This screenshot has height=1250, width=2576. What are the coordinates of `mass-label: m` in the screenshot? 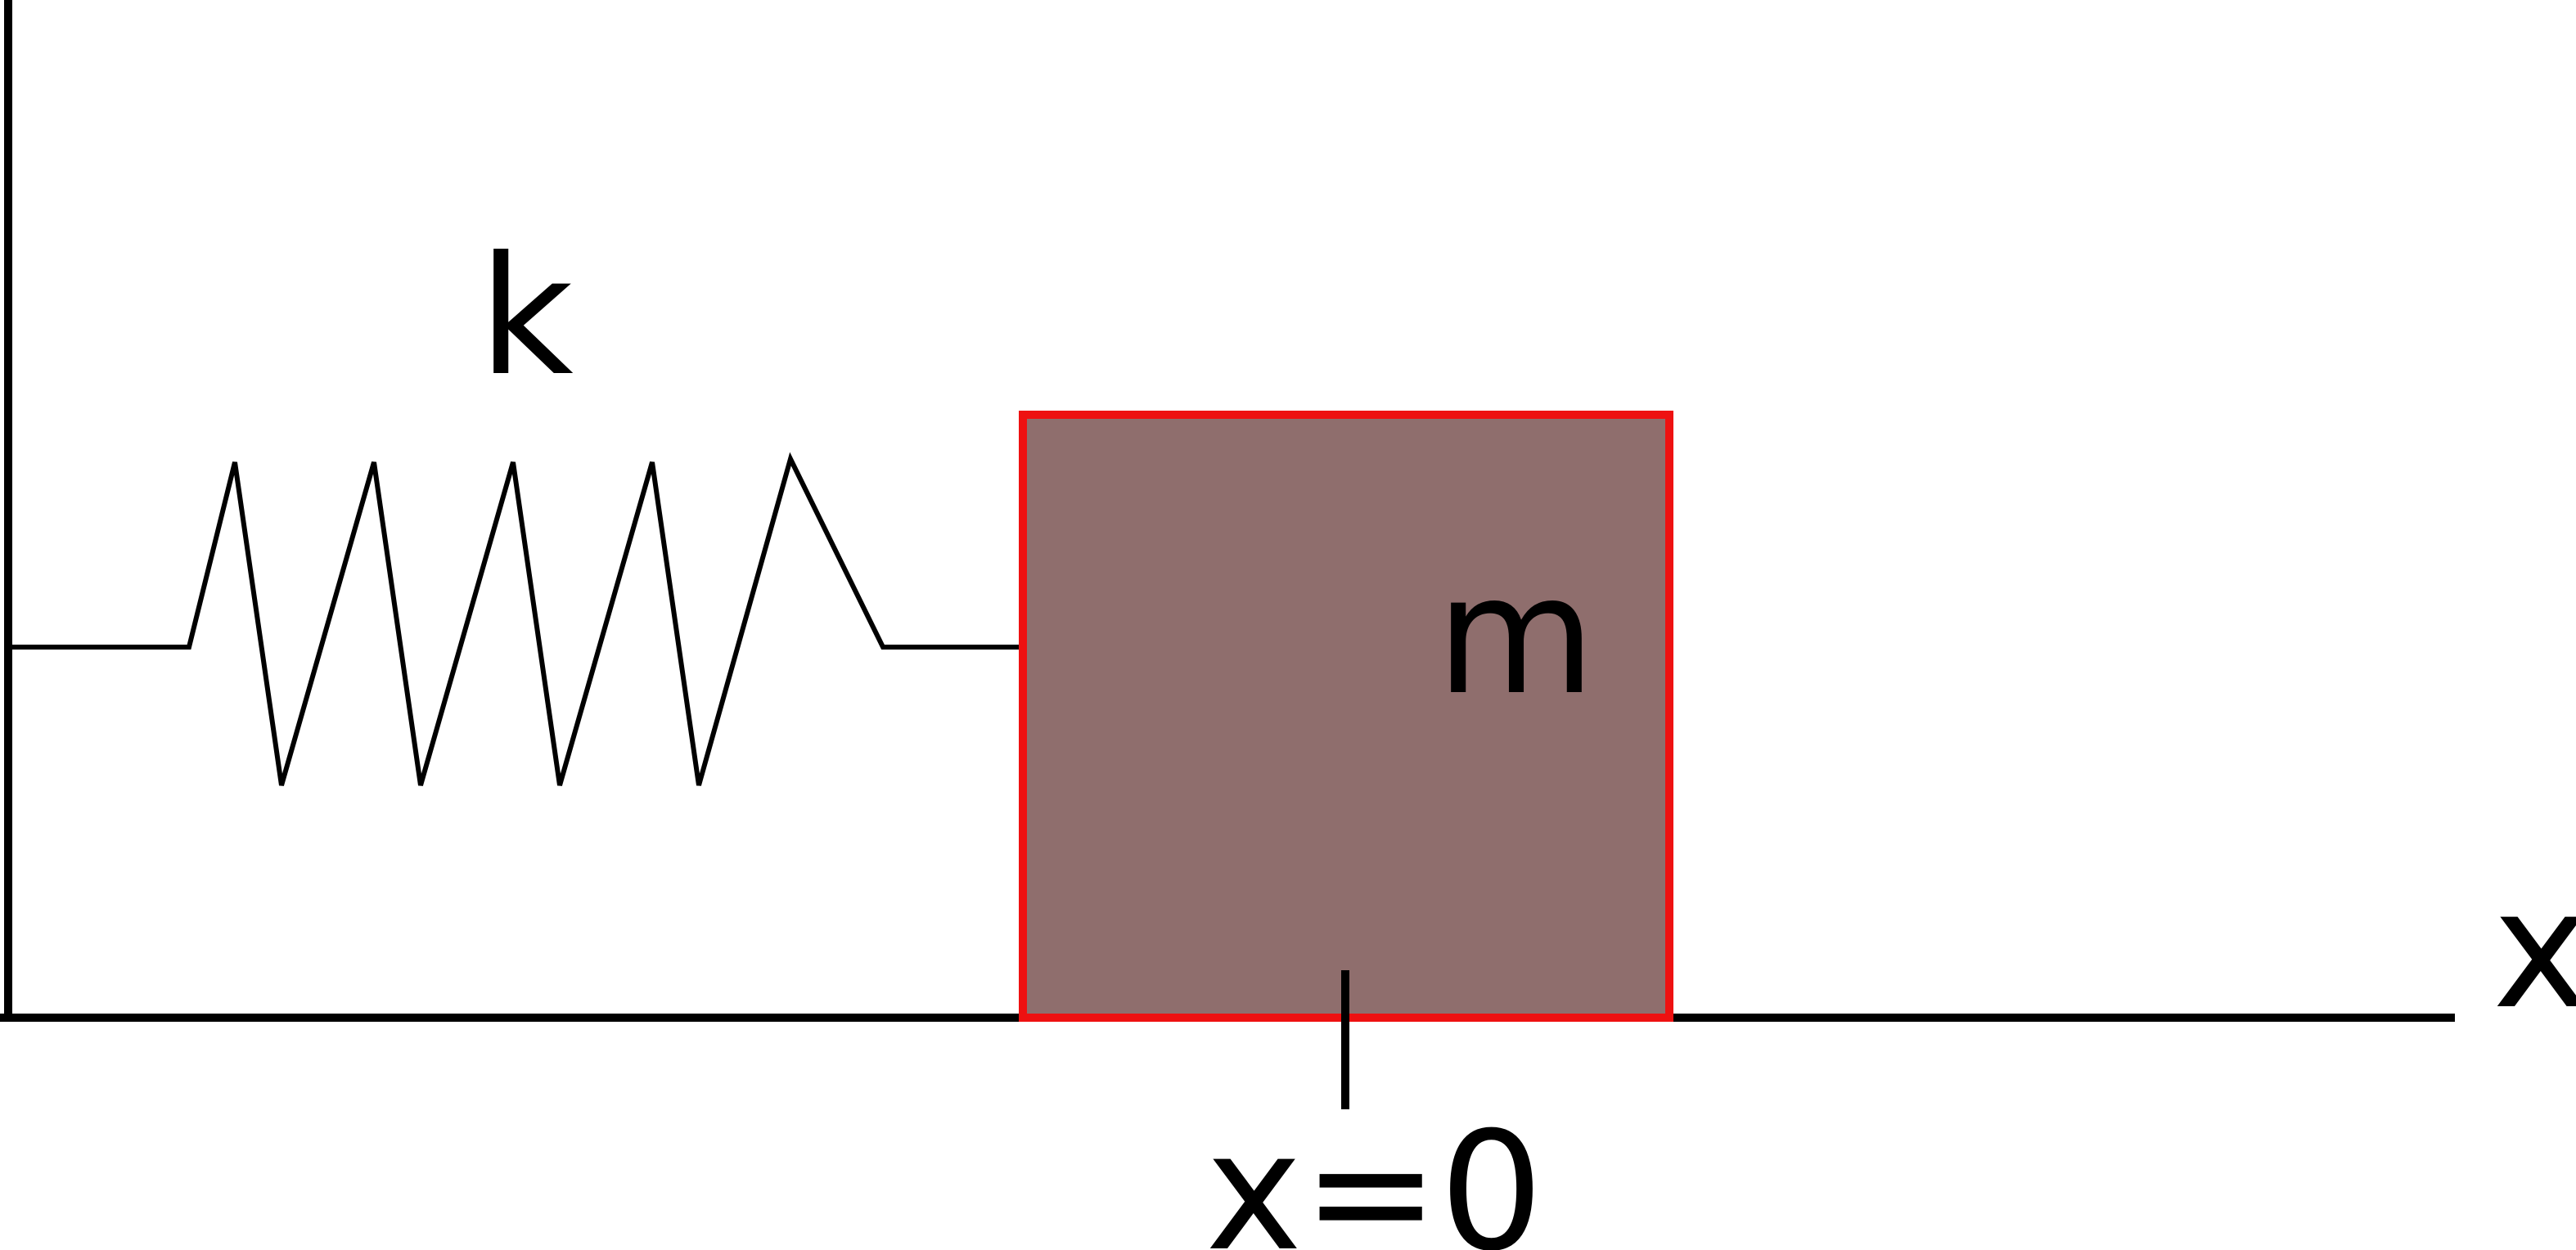 It's located at (1516, 636).